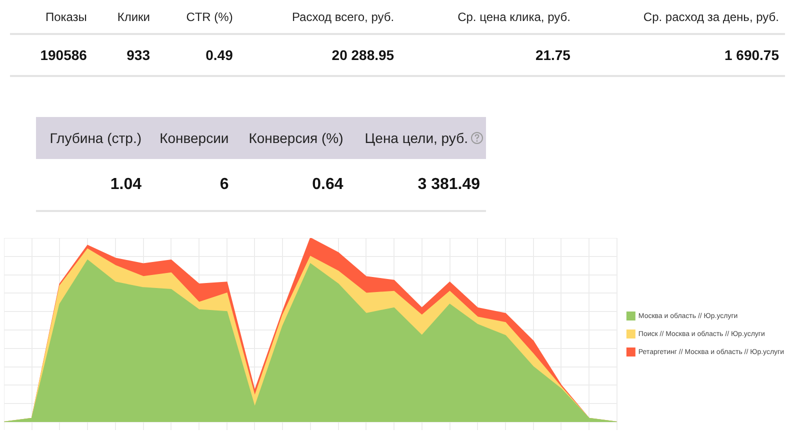 The image size is (800, 431). I want to click on category-label: Глубина (стр.), so click(96, 138).